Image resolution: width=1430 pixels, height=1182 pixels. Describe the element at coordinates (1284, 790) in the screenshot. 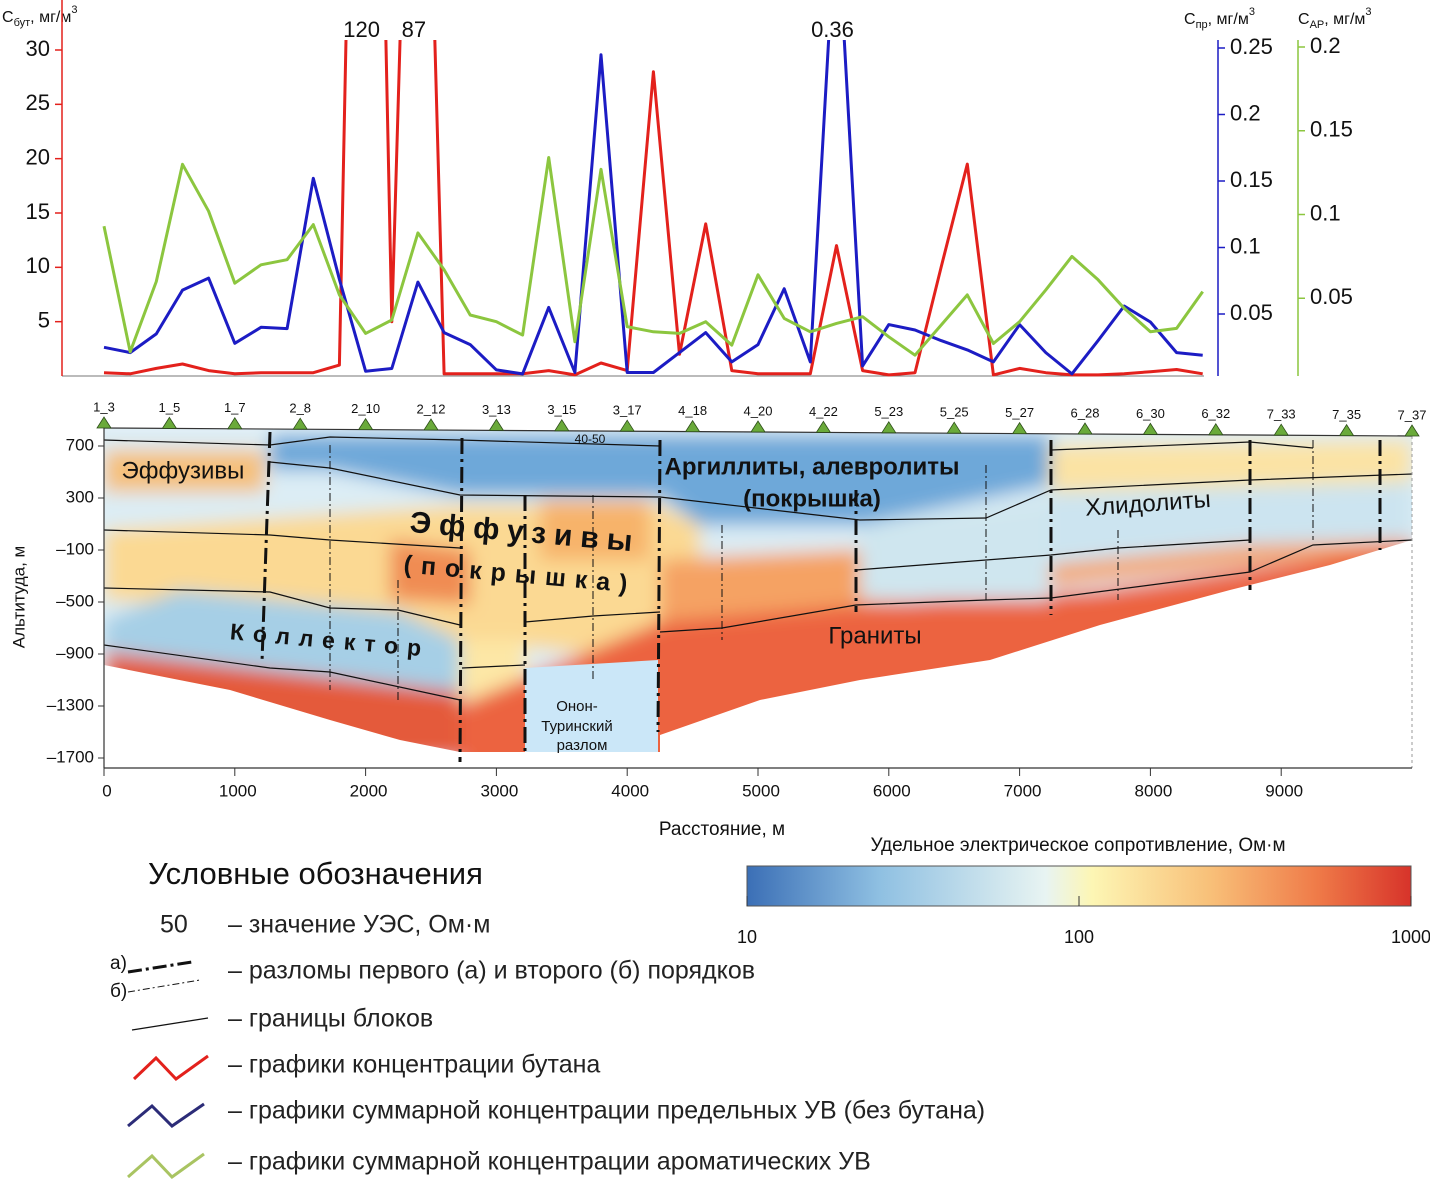

I see `x-tick-label: 9000` at that location.